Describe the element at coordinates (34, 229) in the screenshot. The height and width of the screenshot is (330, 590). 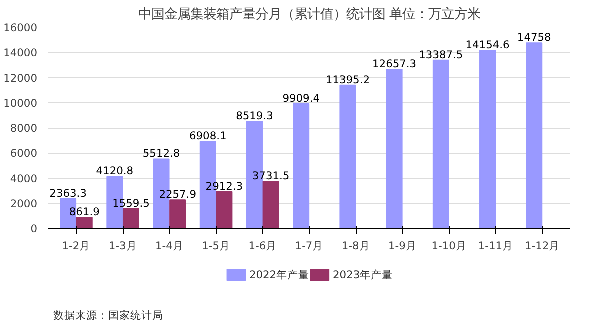
I see `y-tick-label: 0` at that location.